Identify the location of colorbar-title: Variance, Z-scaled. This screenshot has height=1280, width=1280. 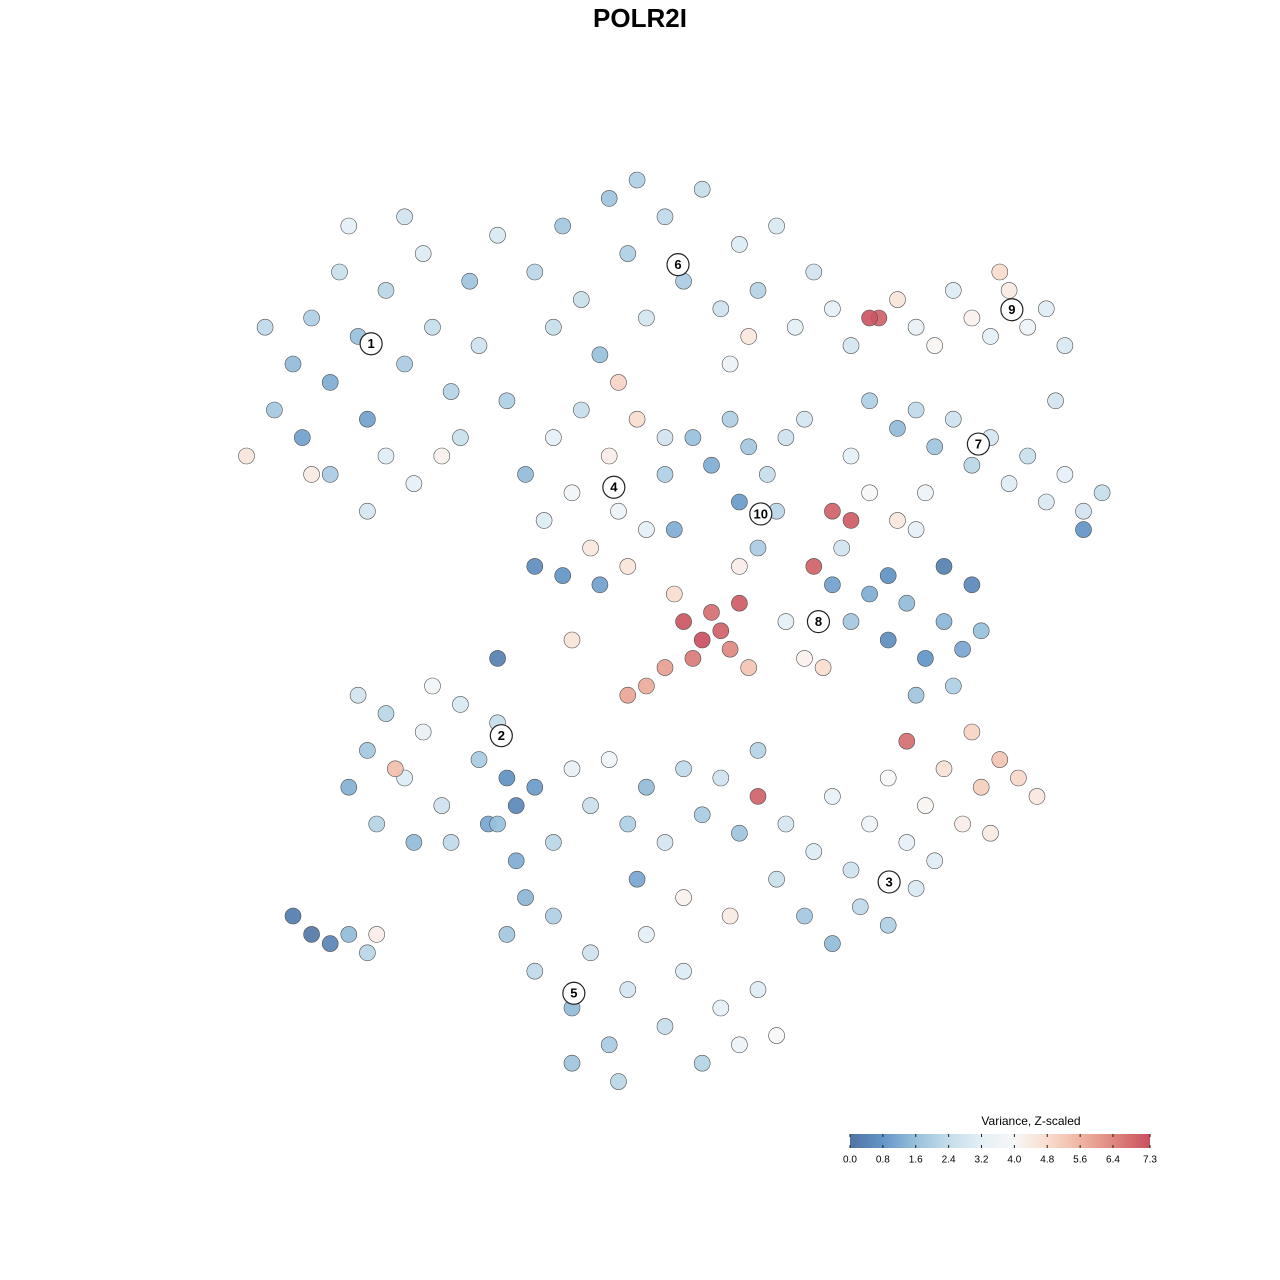
(1030, 1121).